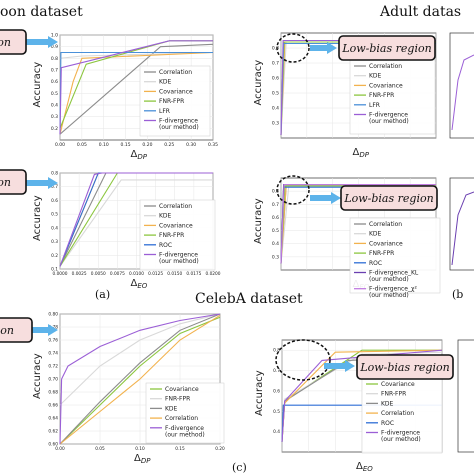 The width and height of the screenshot is (474, 474). I want to click on legend-label: LFR, so click(374, 105).